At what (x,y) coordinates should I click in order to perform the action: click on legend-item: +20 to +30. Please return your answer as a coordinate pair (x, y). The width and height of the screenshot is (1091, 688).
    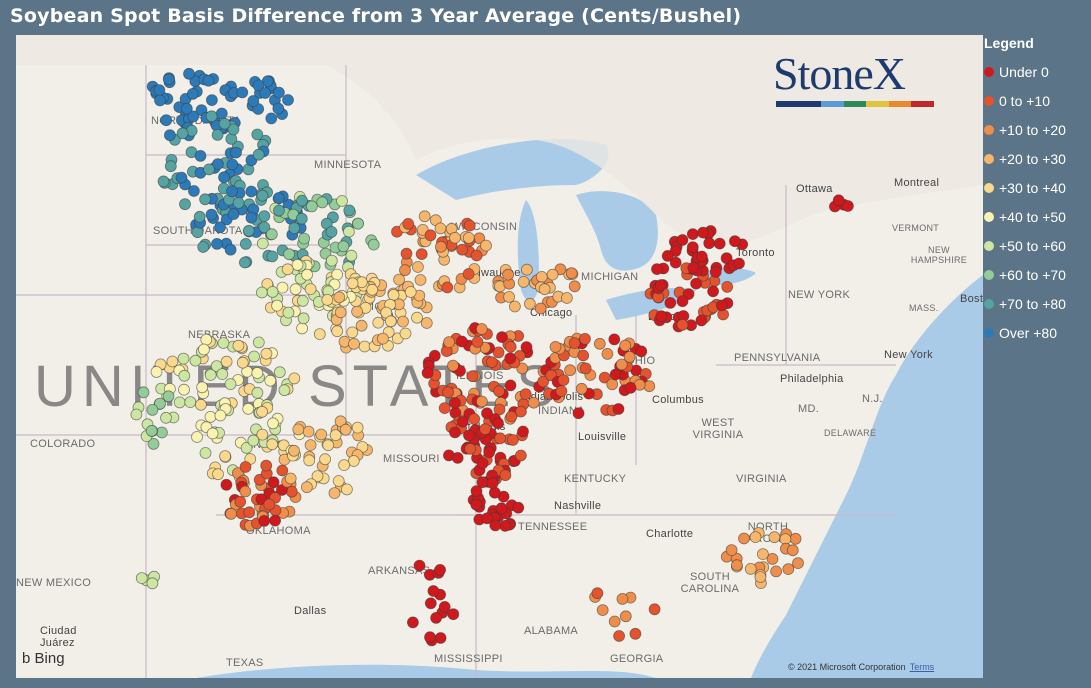
    Looking at the image, I should click on (1025, 158).